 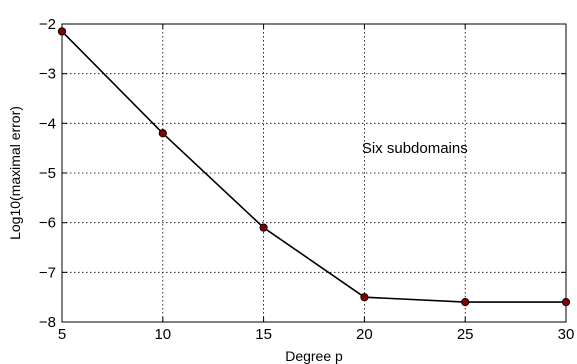 What do you see at coordinates (465, 334) in the screenshot?
I see `x-tick-label: 25` at bounding box center [465, 334].